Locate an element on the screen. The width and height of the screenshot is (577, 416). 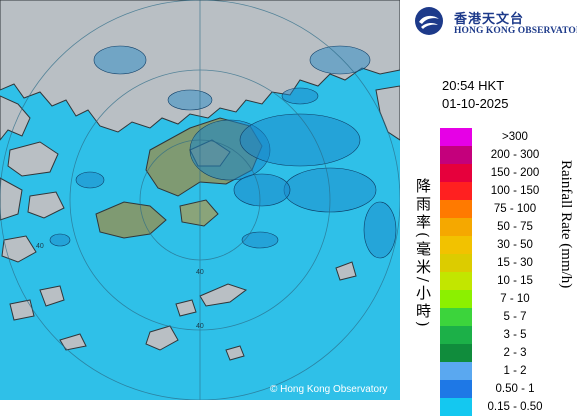
legend-title-en: Rainfall Rate (mm/h) is located at coordinates (566, 224).